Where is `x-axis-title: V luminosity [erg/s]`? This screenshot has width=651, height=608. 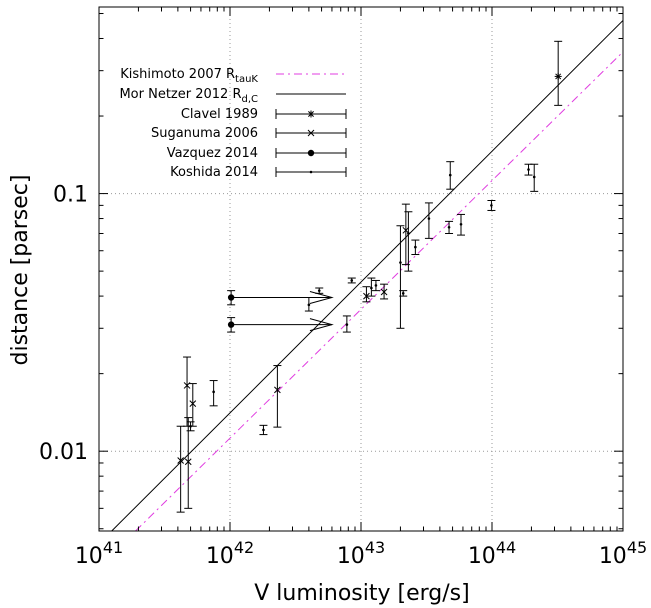 x-axis-title: V luminosity [erg/s] is located at coordinates (361, 593).